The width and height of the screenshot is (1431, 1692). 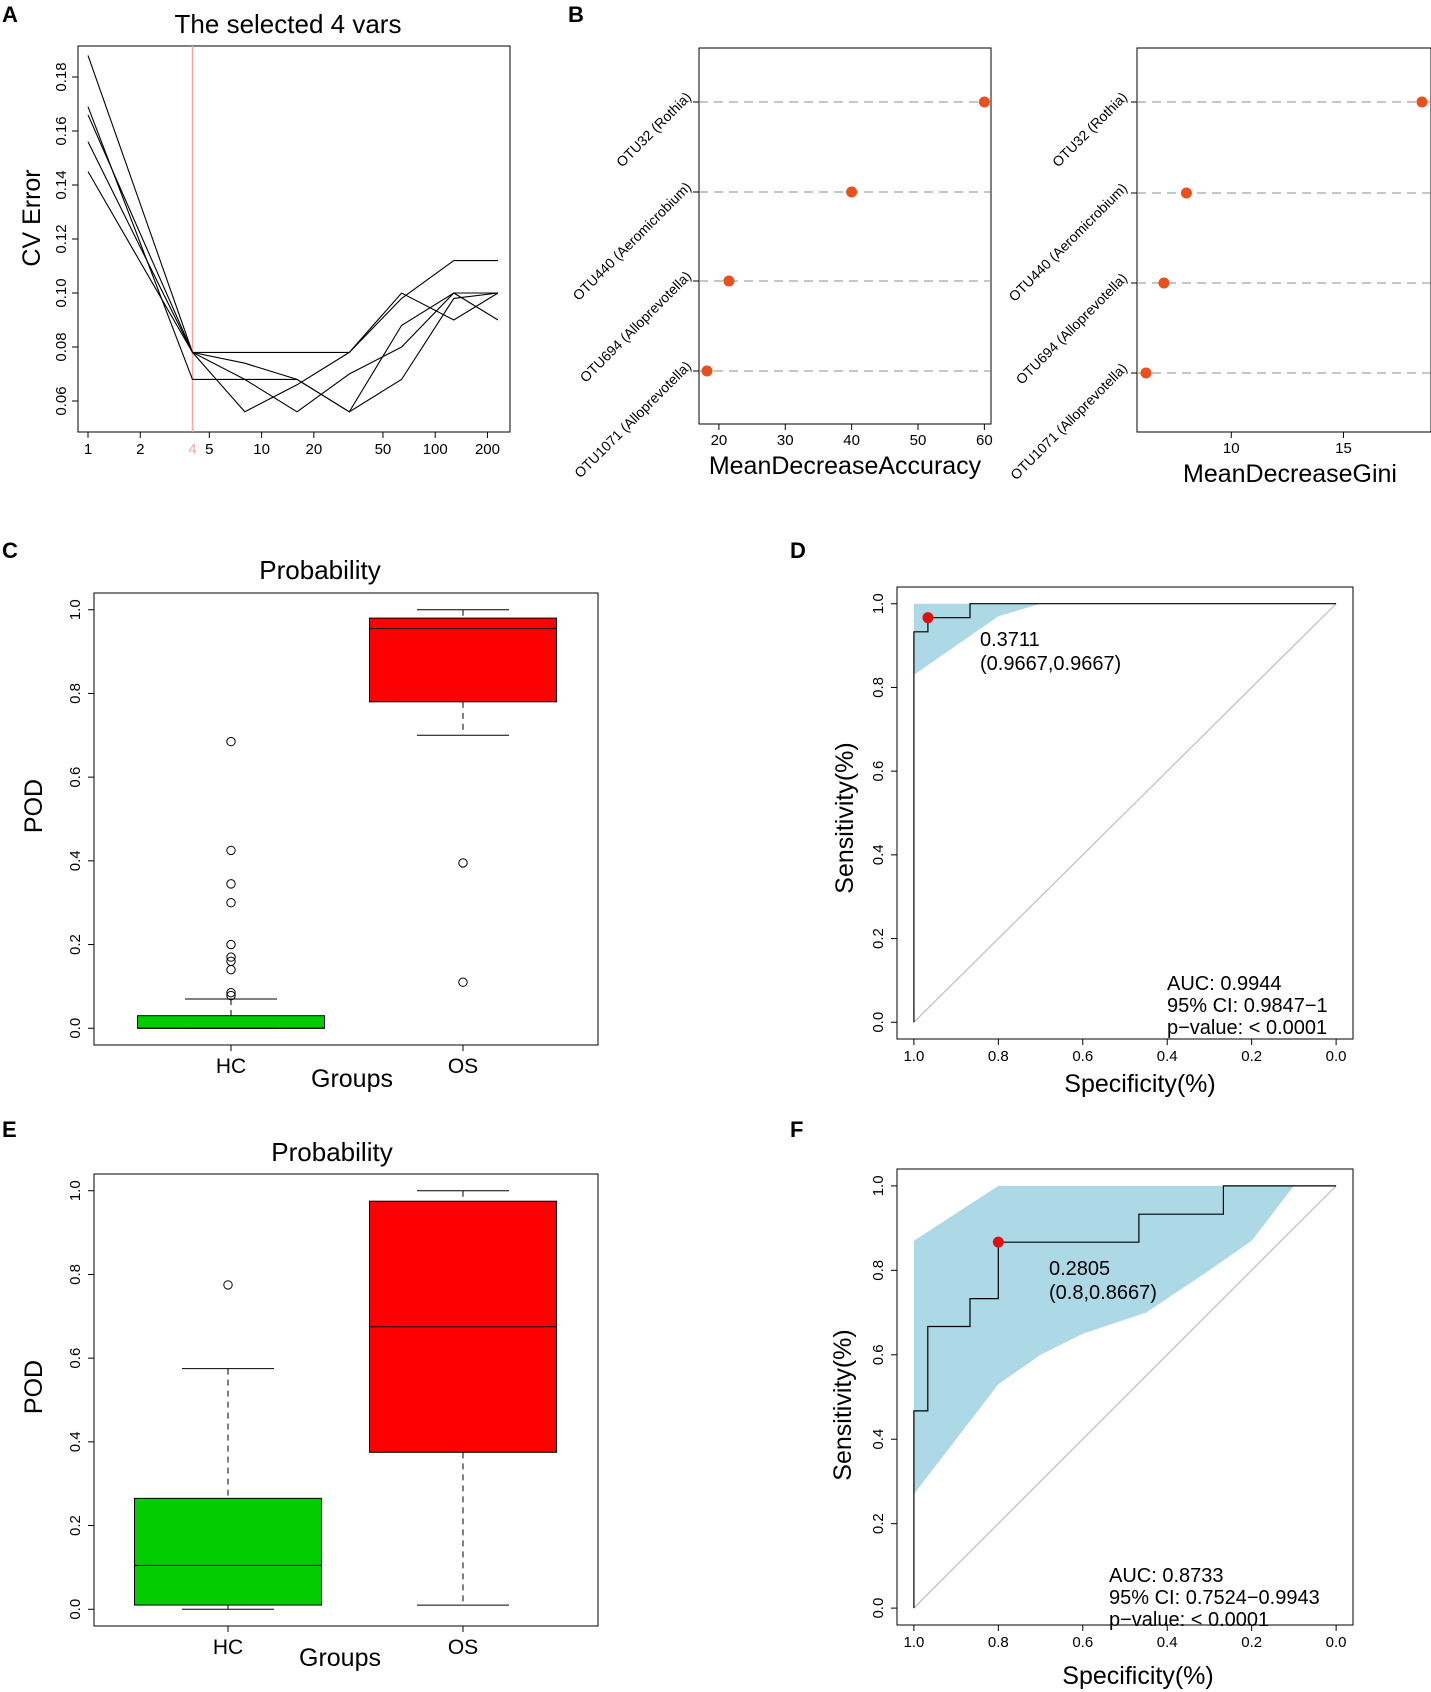 What do you see at coordinates (435, 449) in the screenshot?
I see `x-tick-label: 100` at bounding box center [435, 449].